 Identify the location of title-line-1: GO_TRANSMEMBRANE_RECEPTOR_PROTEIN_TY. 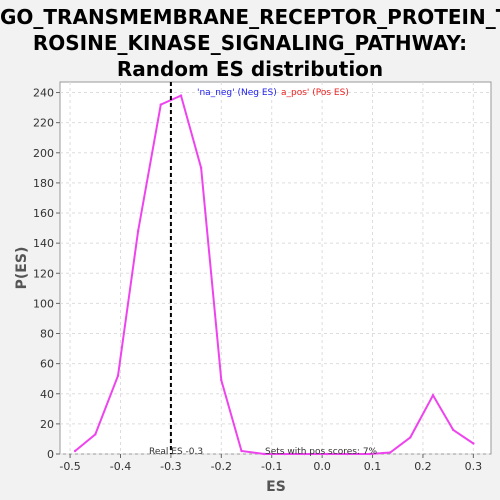
(250, 17).